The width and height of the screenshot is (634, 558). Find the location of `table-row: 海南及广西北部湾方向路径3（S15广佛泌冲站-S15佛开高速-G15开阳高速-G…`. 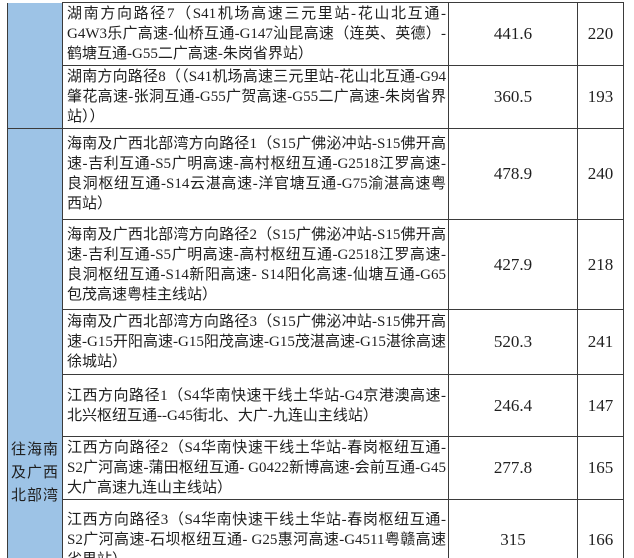

table-row: 海南及广西北部湾方向路径3（S15广佛泌冲站-S15佛开高速-G15开阳高速-G… is located at coordinates (316, 342).